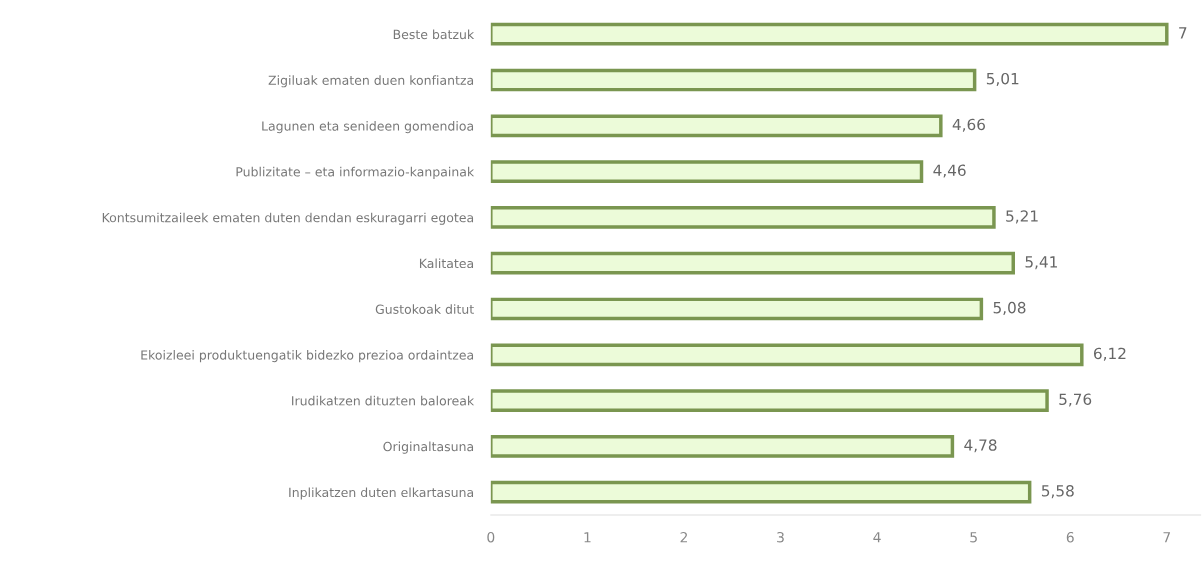 The width and height of the screenshot is (1203, 566). Describe the element at coordinates (307, 356) in the screenshot. I see `y-tick-label: Ekoizleei produktuengatik bidezko prezioa ordaintzea` at that location.